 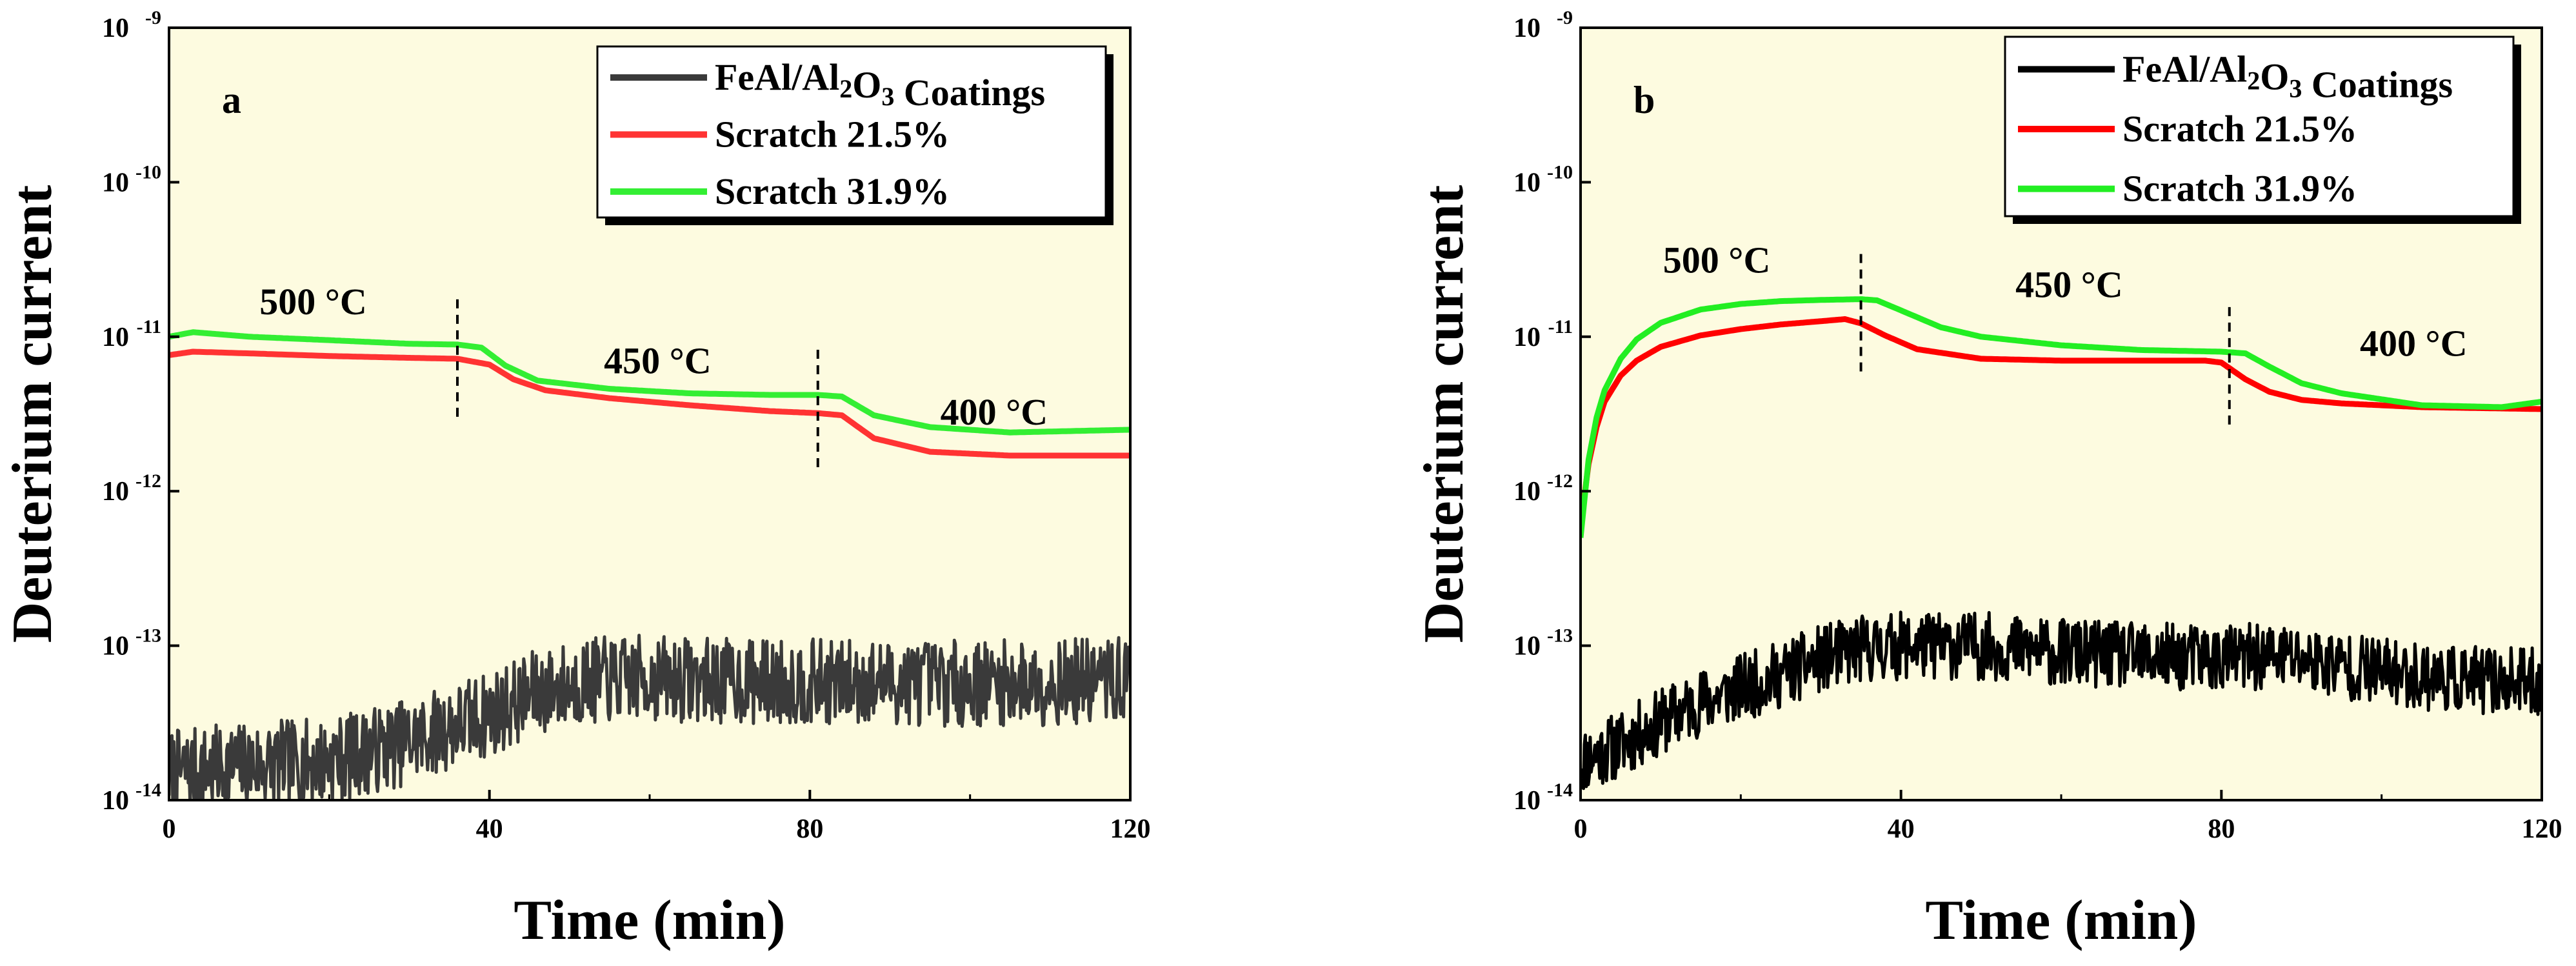 What do you see at coordinates (231, 100) in the screenshot?
I see `panel-label: a` at bounding box center [231, 100].